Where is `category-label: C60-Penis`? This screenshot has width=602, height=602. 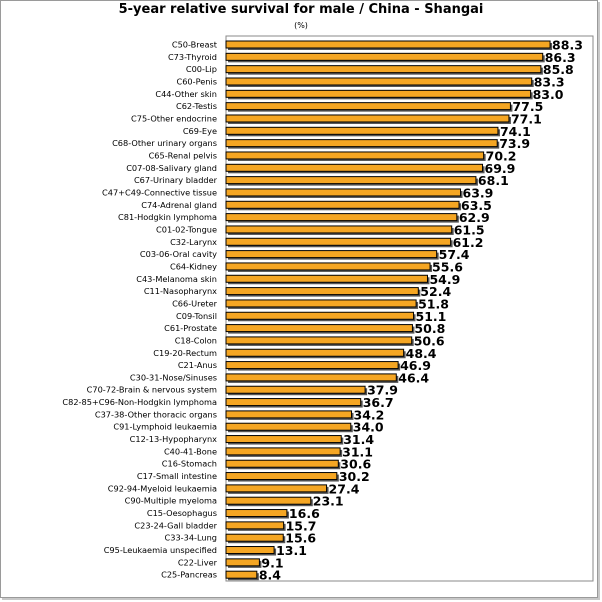 category-label: C60-Penis is located at coordinates (196, 81).